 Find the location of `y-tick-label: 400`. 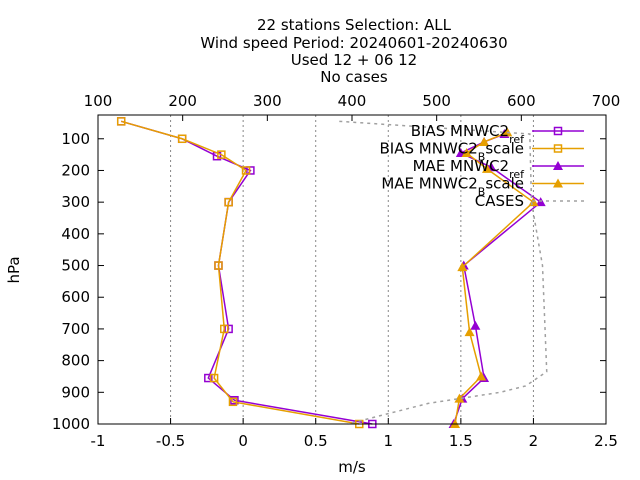

y-tick-label: 400 is located at coordinates (75, 234).